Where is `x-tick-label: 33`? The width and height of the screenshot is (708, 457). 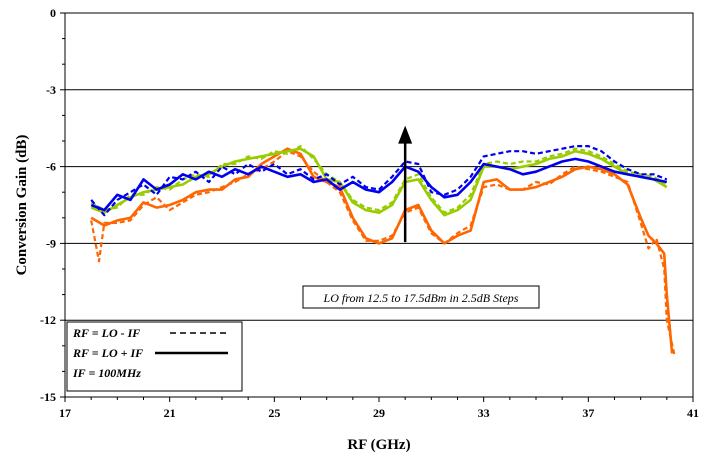
x-tick-label: 33 is located at coordinates (484, 413).